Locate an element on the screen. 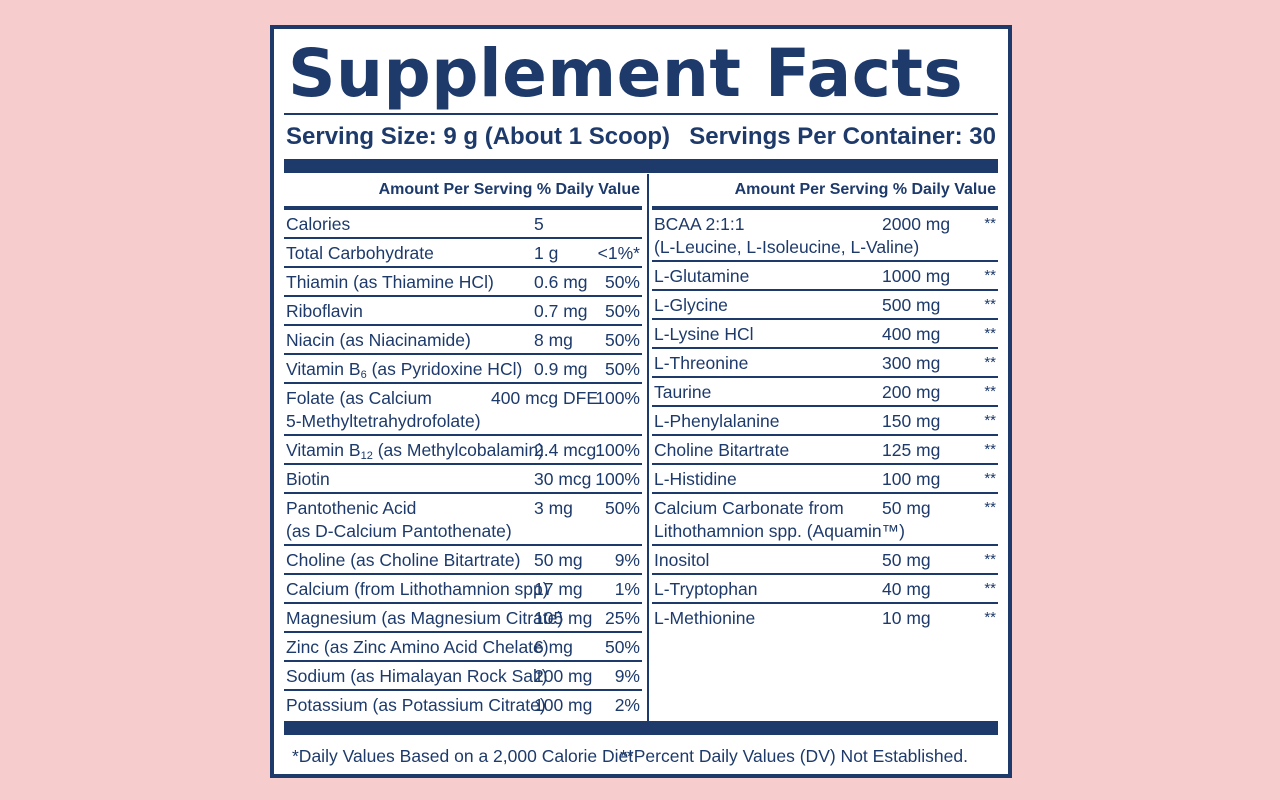  nutrient-amount: 400 mcg DFE is located at coordinates (544, 398).